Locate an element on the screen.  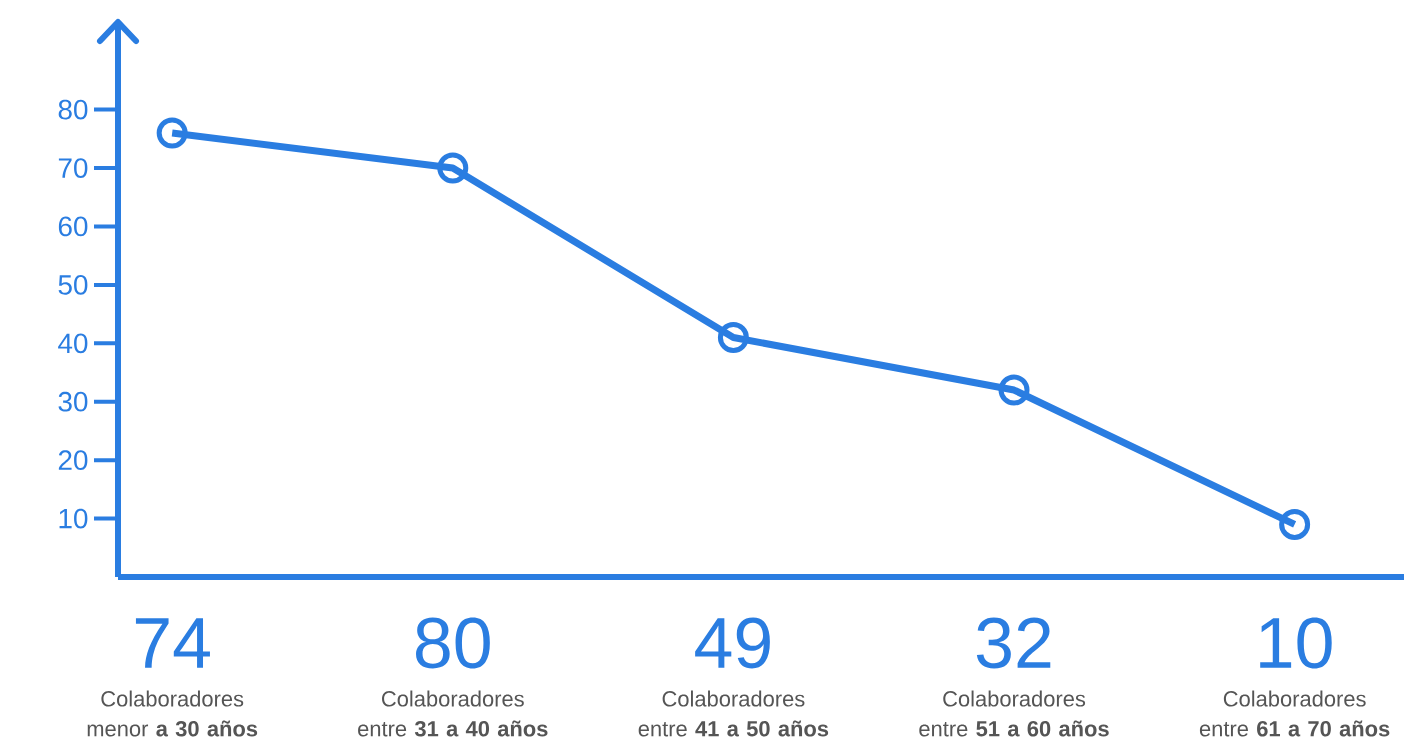
x-tick-label: Colaboradores entre 41 a 50 años is located at coordinates (733, 713).